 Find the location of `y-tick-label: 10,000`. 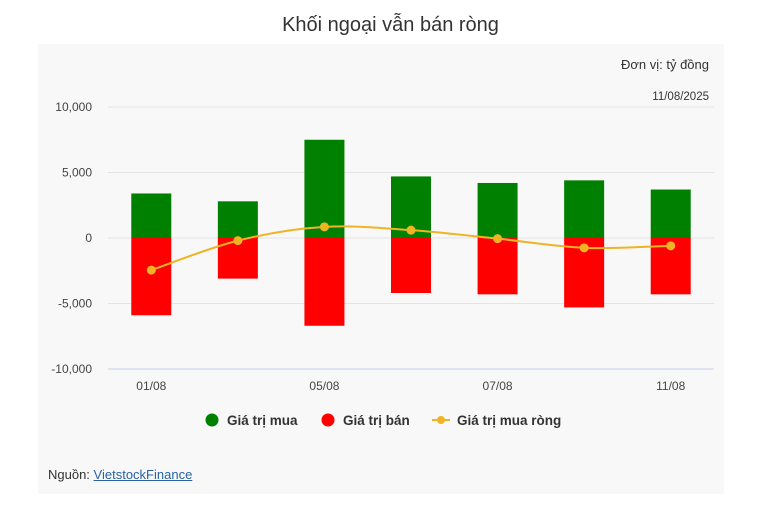

y-tick-label: 10,000 is located at coordinates (73, 107).